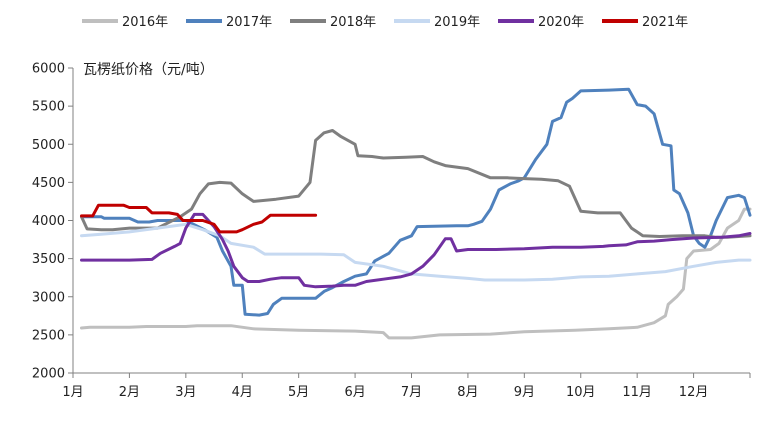 The image size is (762, 424). What do you see at coordinates (249, 22) in the screenshot?
I see `legend-label: 2017年` at bounding box center [249, 22].